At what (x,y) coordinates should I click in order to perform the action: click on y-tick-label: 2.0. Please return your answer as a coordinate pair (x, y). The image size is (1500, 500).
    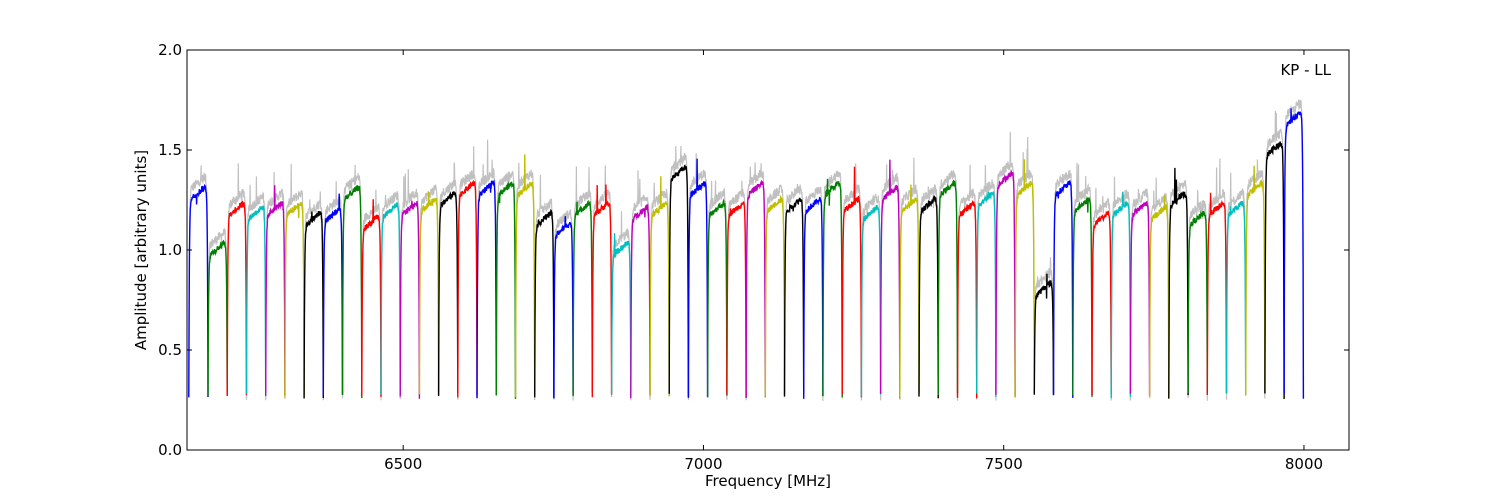
    Looking at the image, I should click on (170, 50).